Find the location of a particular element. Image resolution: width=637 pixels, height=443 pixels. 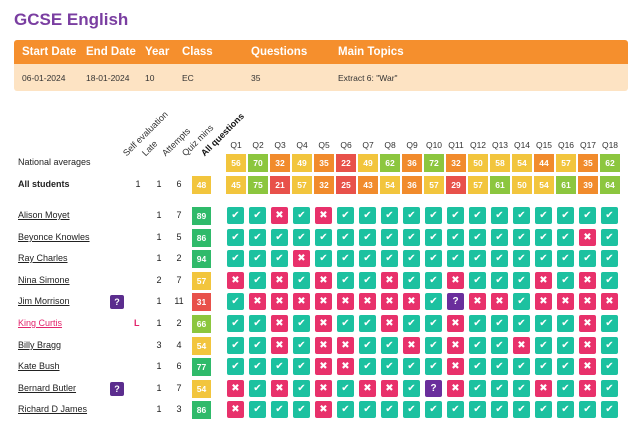

student-name-link: Ray Charles is located at coordinates (43, 258).